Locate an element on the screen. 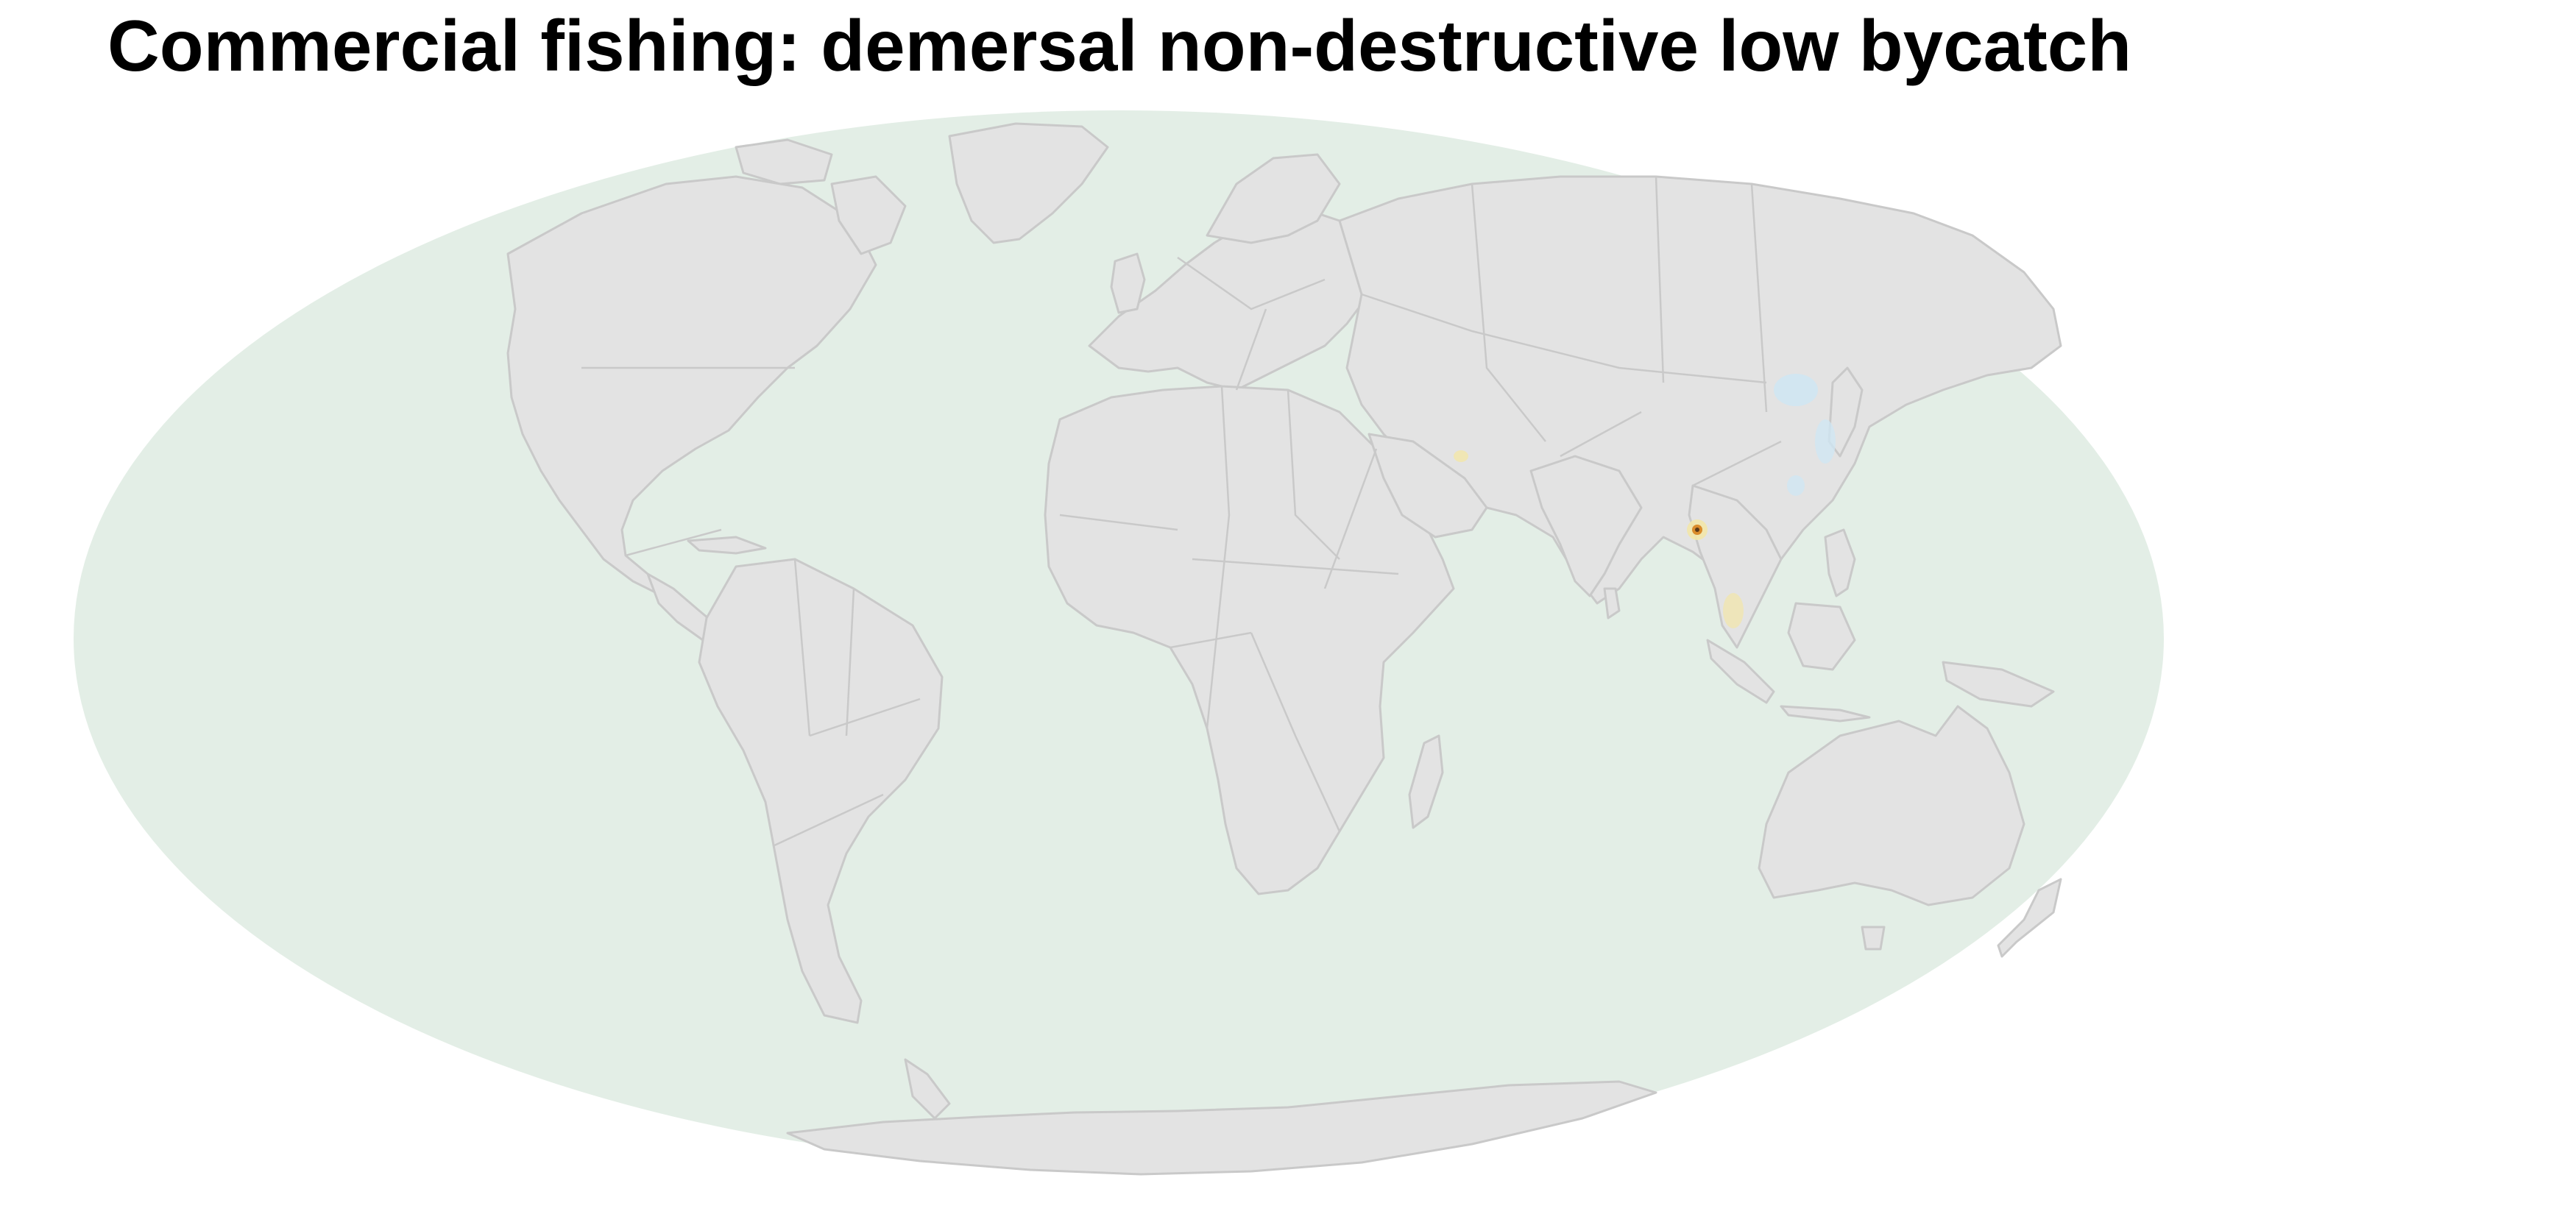  land-antarctica is located at coordinates (1221, 1128).